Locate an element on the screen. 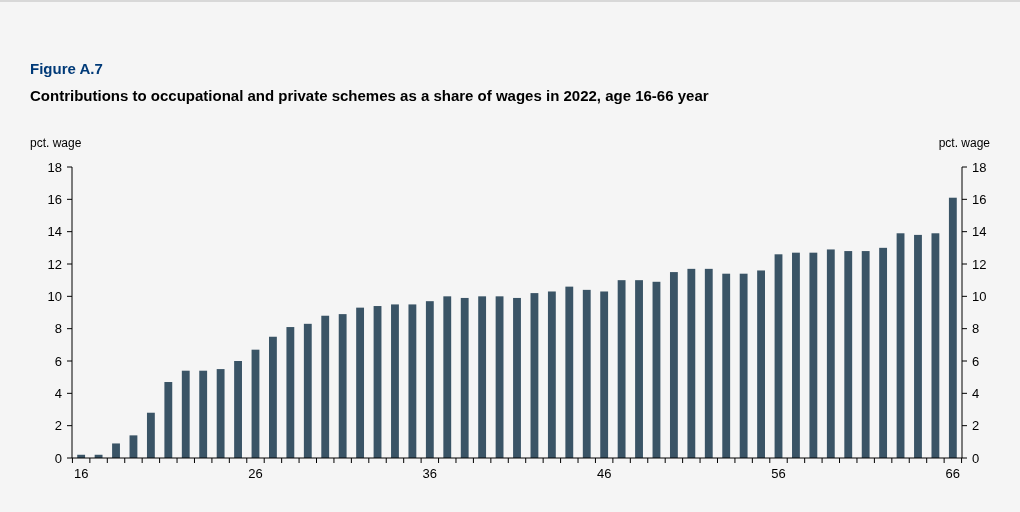  x-tick-label: 56 is located at coordinates (778, 473).